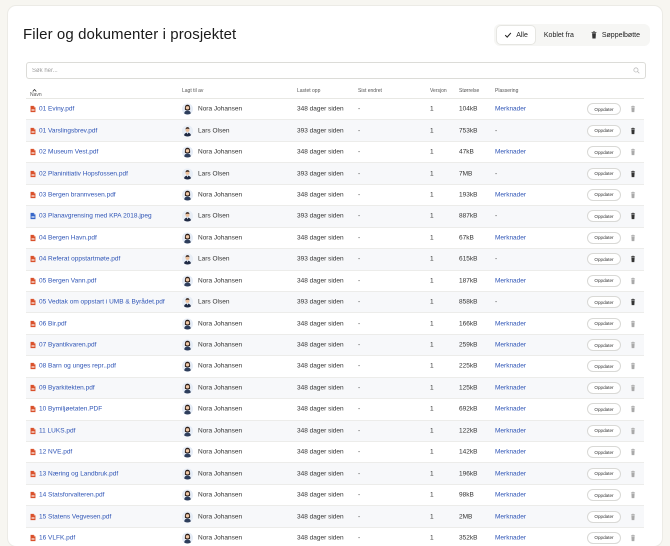 This screenshot has width=670, height=546. Describe the element at coordinates (52, 430) in the screenshot. I see `file-link: 11 LUKS.pdf` at that location.